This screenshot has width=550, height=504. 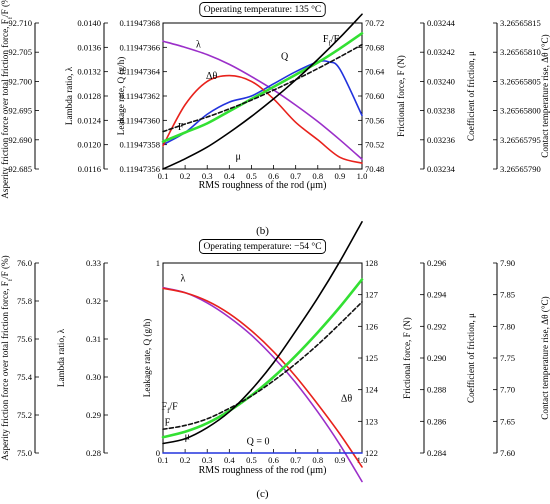 I want to click on y-tick-label: 0.0132, so click(x=89, y=72).